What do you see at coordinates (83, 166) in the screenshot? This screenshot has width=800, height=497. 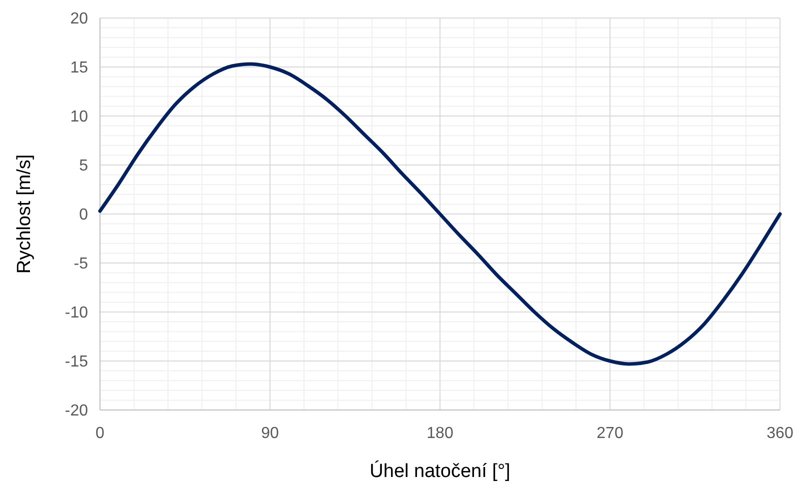 I see `y-tick-label: 5` at bounding box center [83, 166].